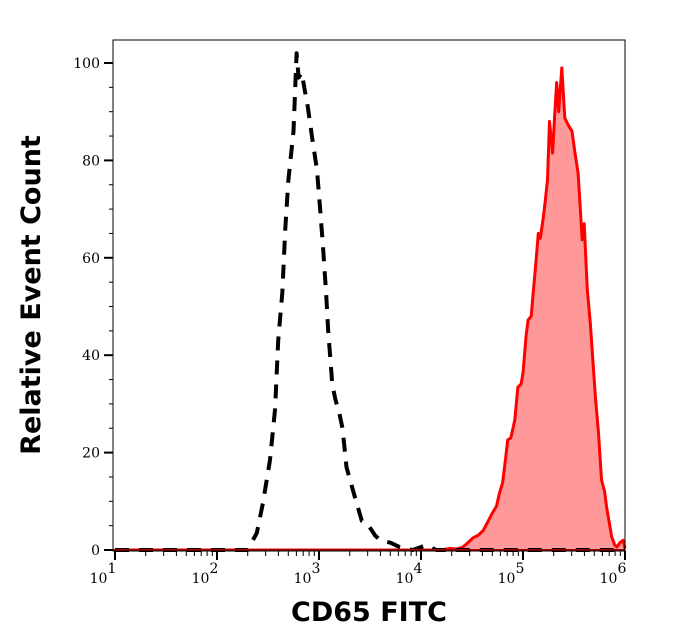  I want to click on y-tick-label: 0, so click(95, 551).